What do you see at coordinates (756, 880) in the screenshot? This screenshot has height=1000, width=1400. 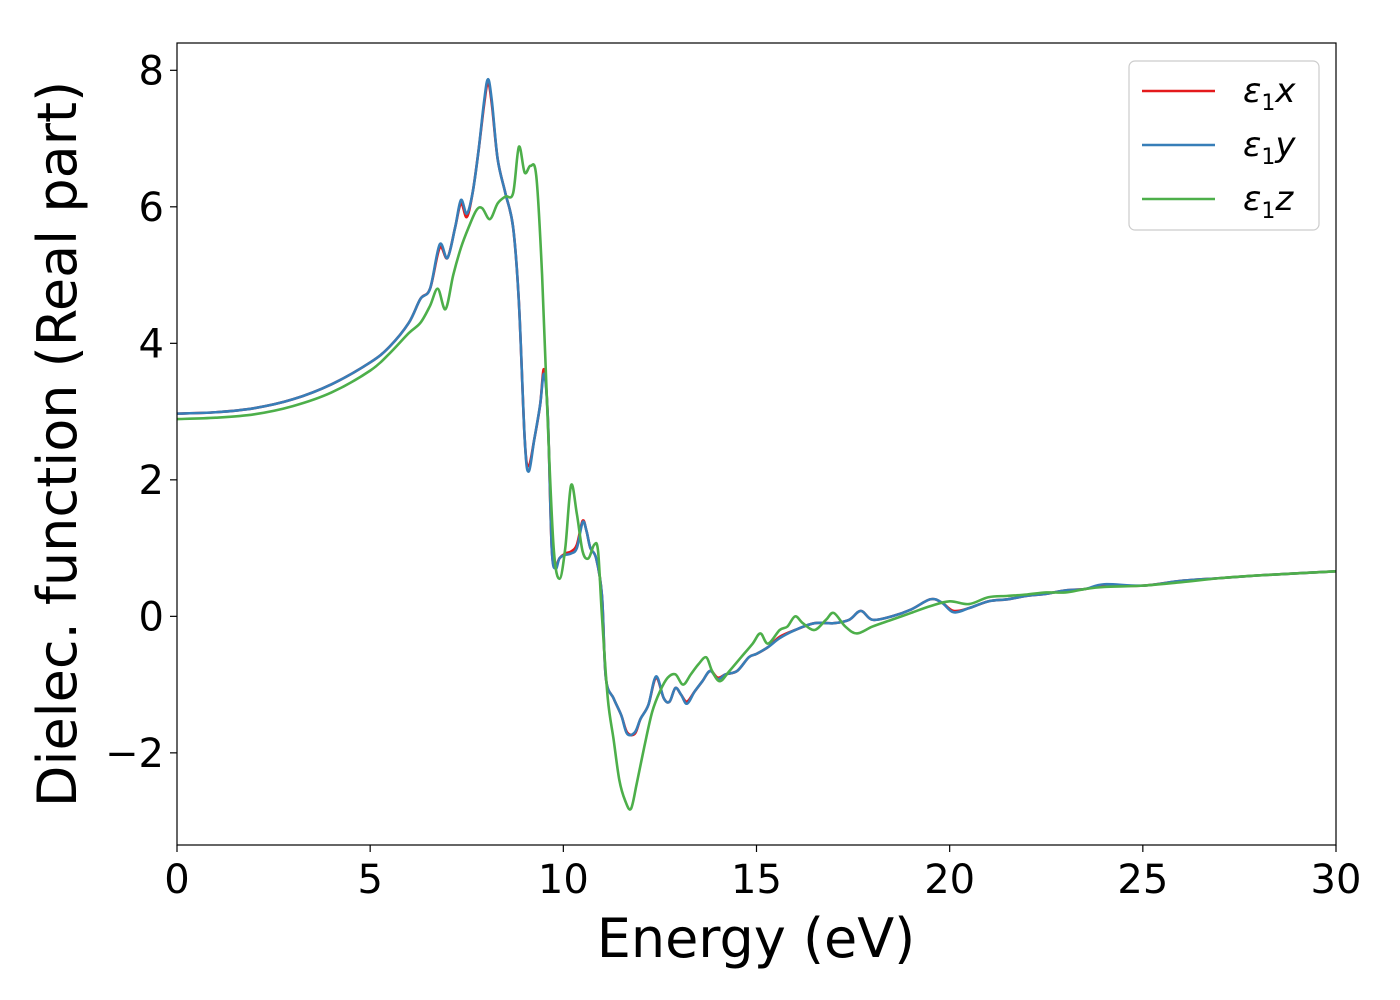 I see `x-tick-label: 15` at bounding box center [756, 880].